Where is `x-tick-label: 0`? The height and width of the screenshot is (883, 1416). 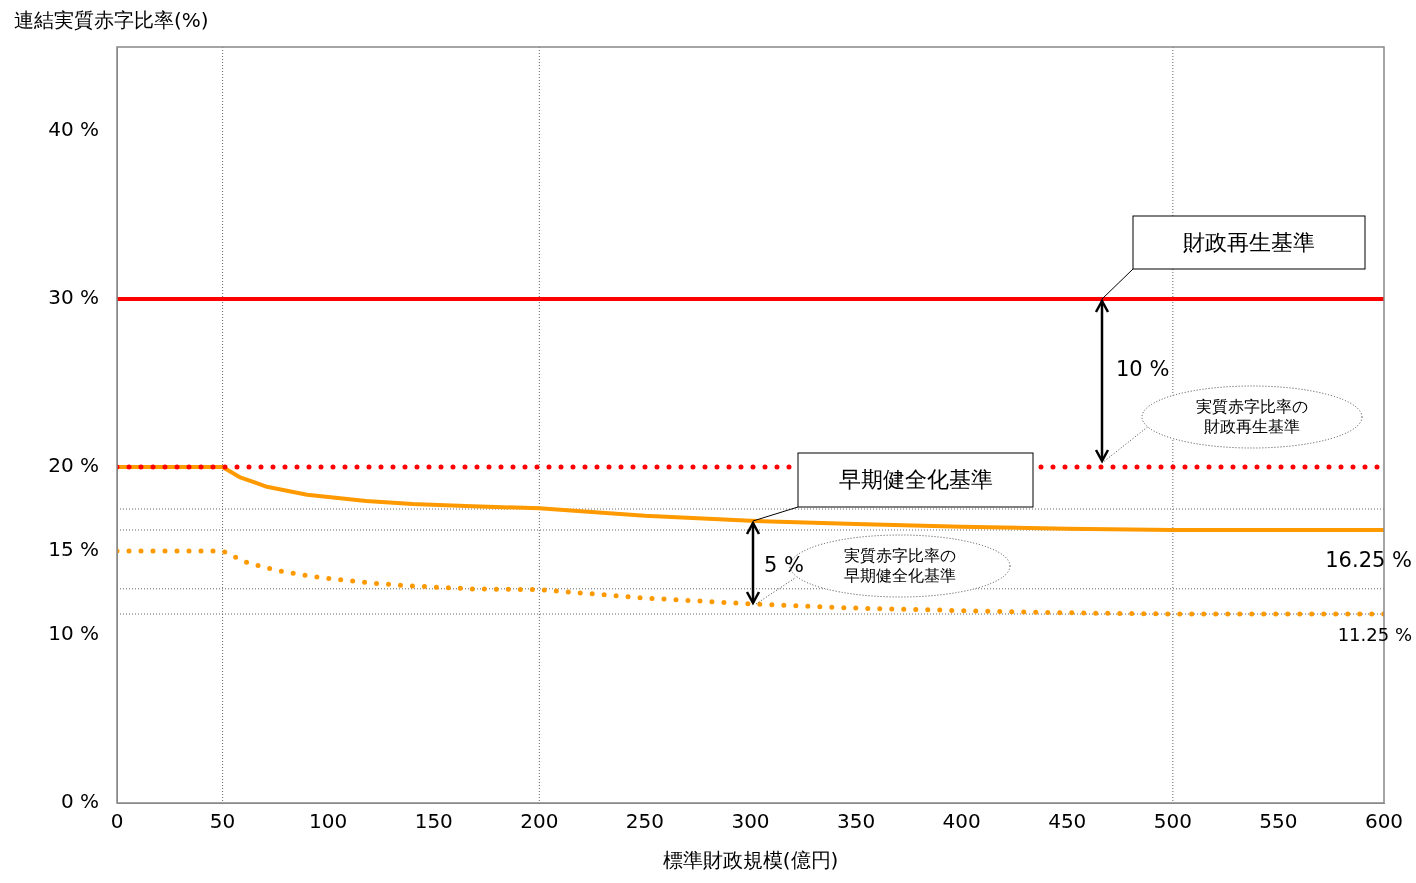
x-tick-label: 0 is located at coordinates (117, 821).